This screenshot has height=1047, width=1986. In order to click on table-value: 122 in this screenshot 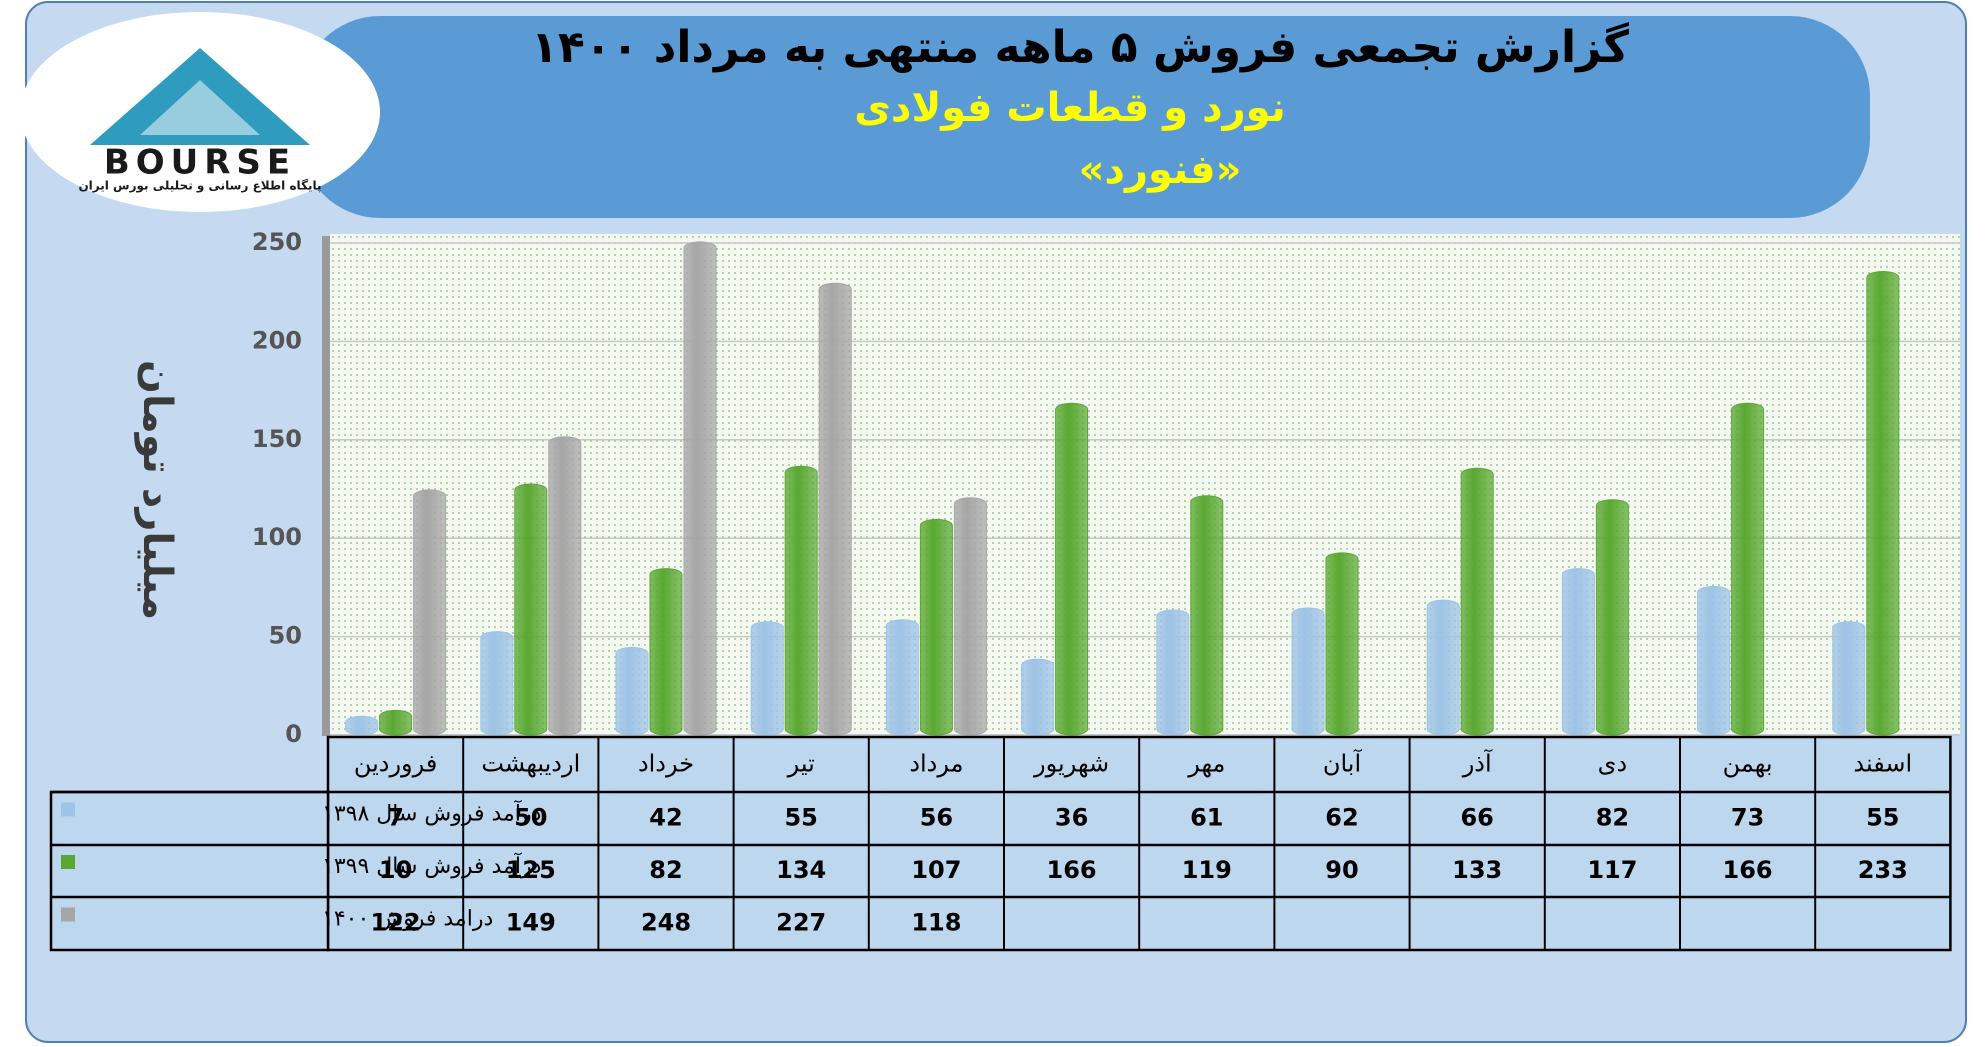, I will do `click(396, 923)`.